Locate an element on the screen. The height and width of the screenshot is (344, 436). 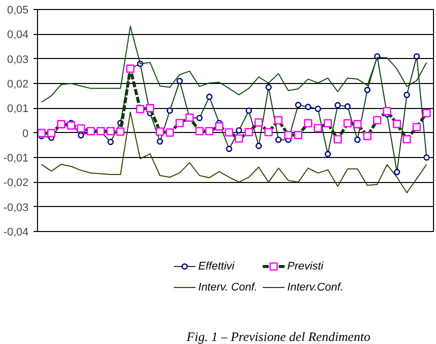
y-tick-label: 0,05 is located at coordinates (18, 10).